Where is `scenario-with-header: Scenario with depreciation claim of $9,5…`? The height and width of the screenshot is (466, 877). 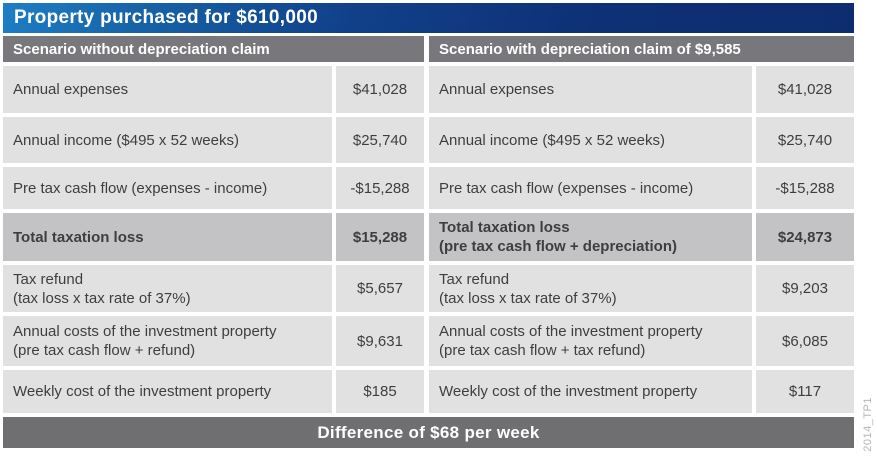
scenario-with-header: Scenario with depreciation claim of $9,5… is located at coordinates (641, 49).